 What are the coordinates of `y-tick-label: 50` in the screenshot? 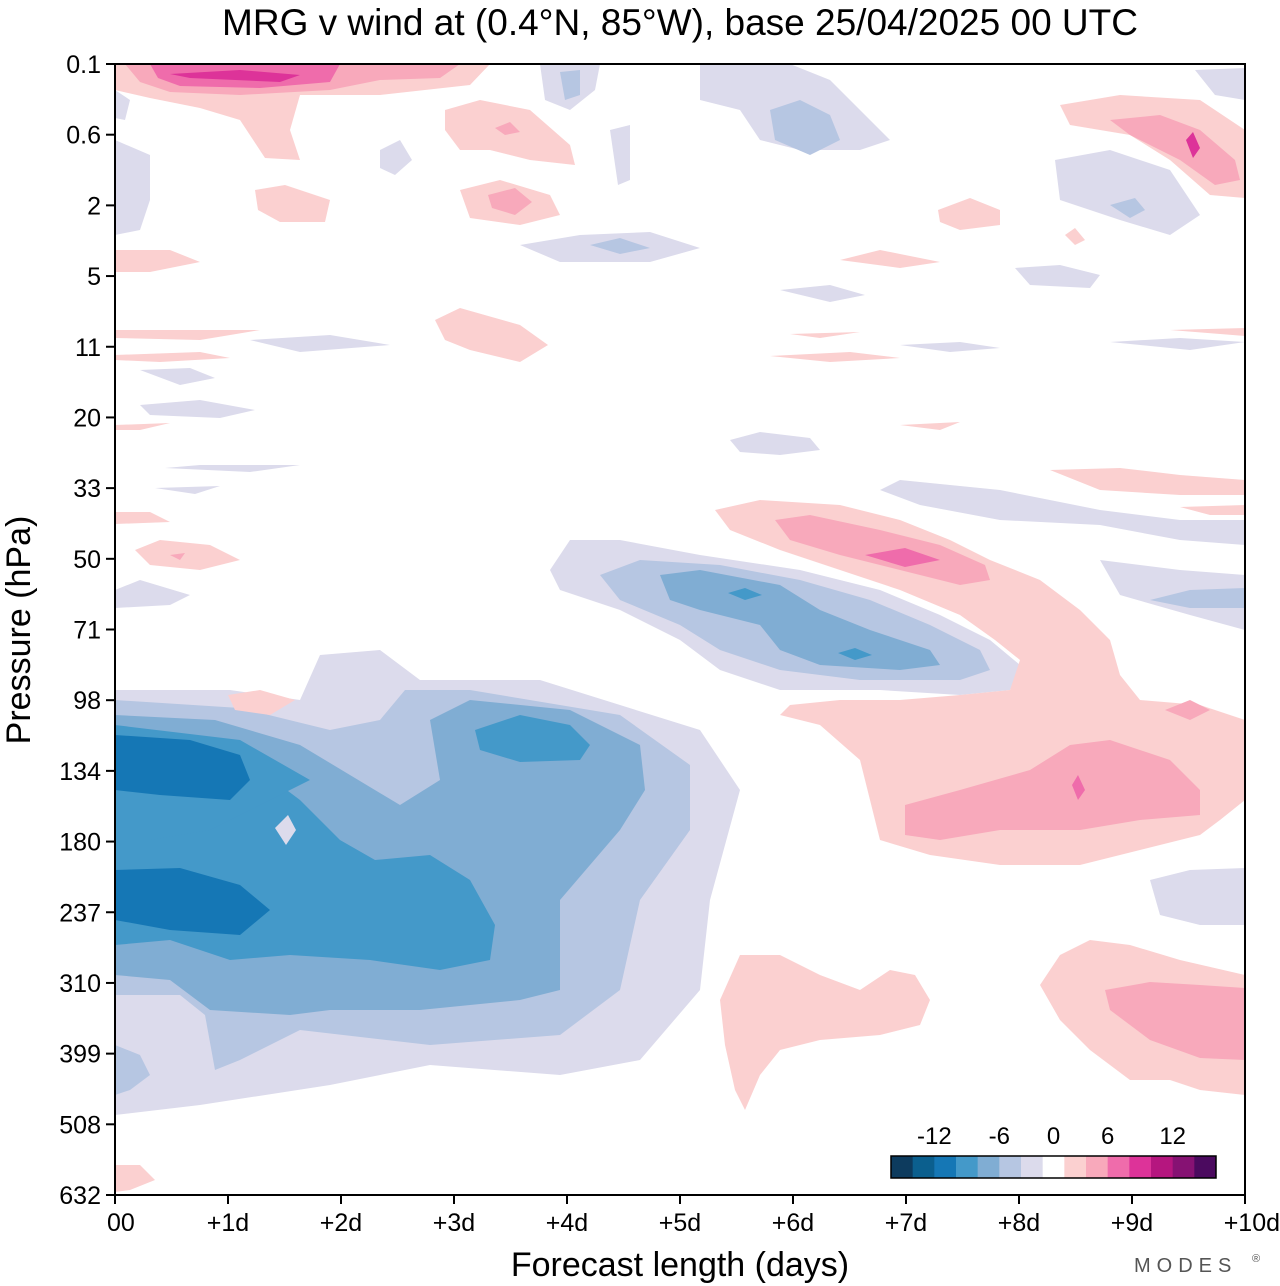 It's located at (87, 560).